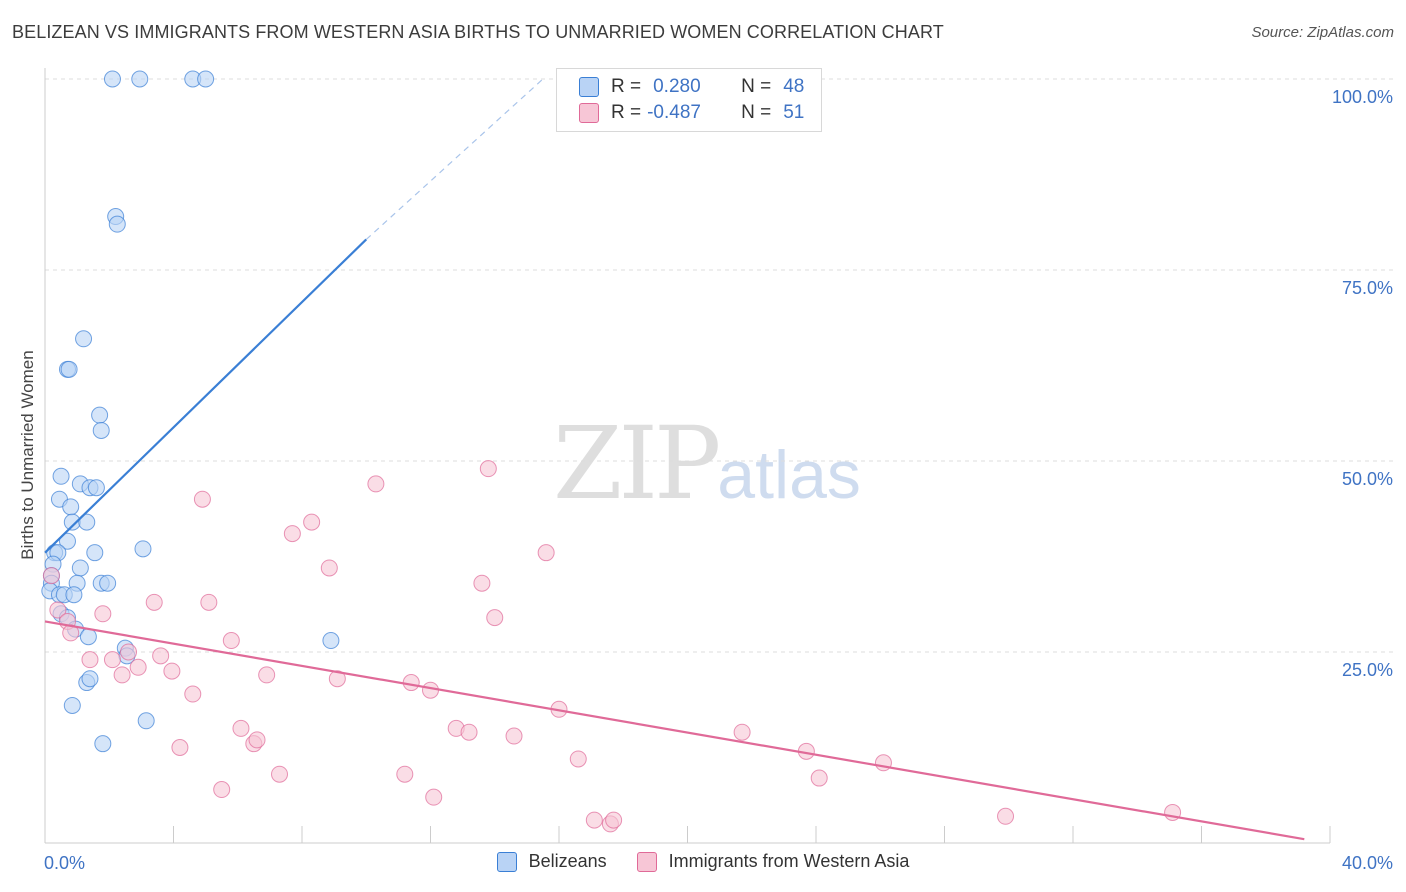 The height and width of the screenshot is (892, 1406). I want to click on x-tick-label-max: 40.0%, so click(1367, 863).